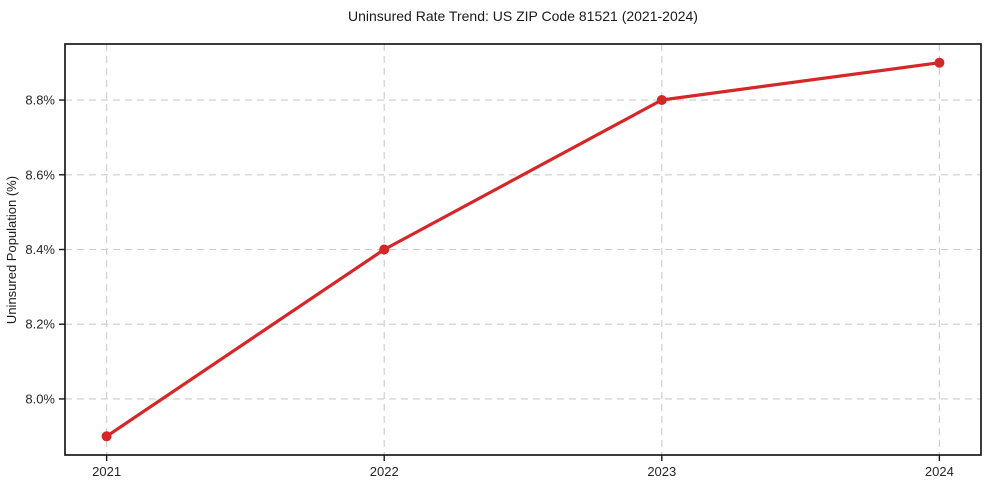  What do you see at coordinates (40, 249) in the screenshot?
I see `y-tick-label: 8.4%` at bounding box center [40, 249].